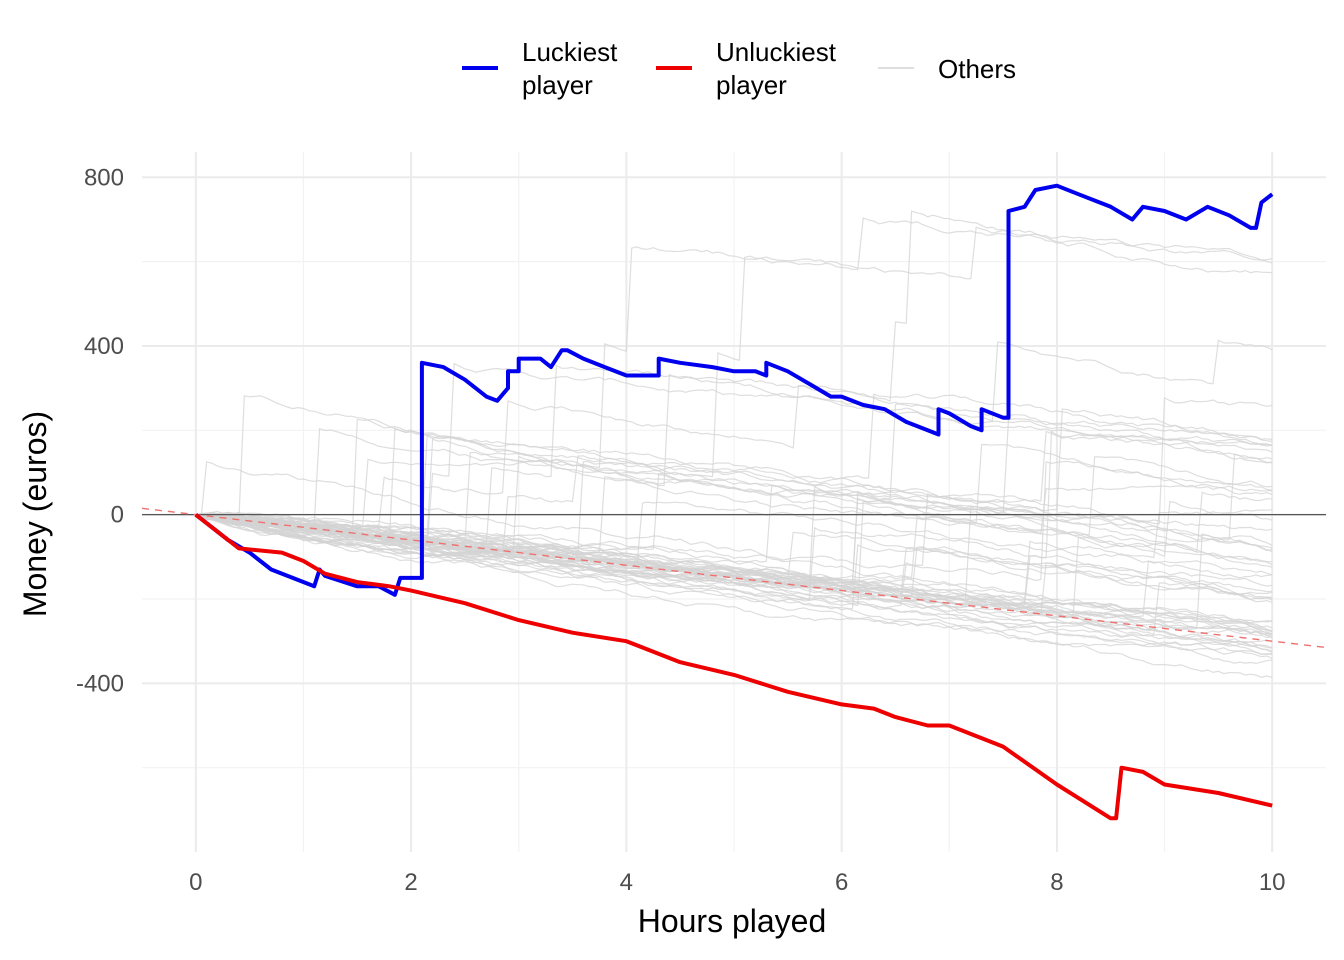 This screenshot has height=960, width=1344. I want to click on y-tick-label: 400, so click(104, 346).